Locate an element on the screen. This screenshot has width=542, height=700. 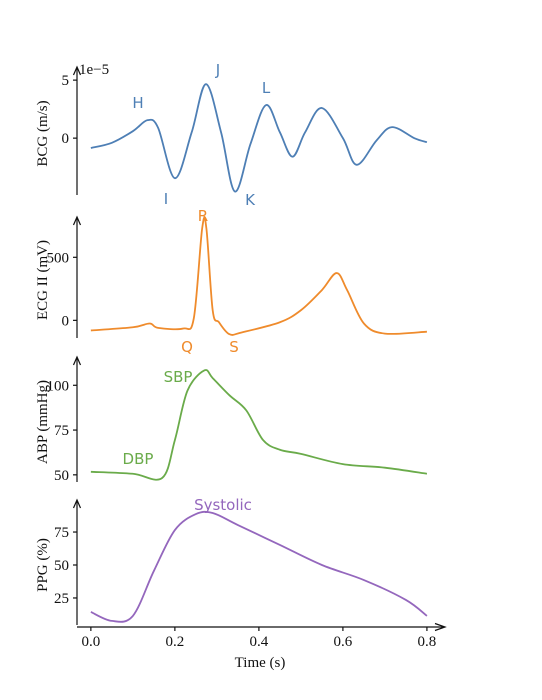
annotation: R is located at coordinates (203, 216).